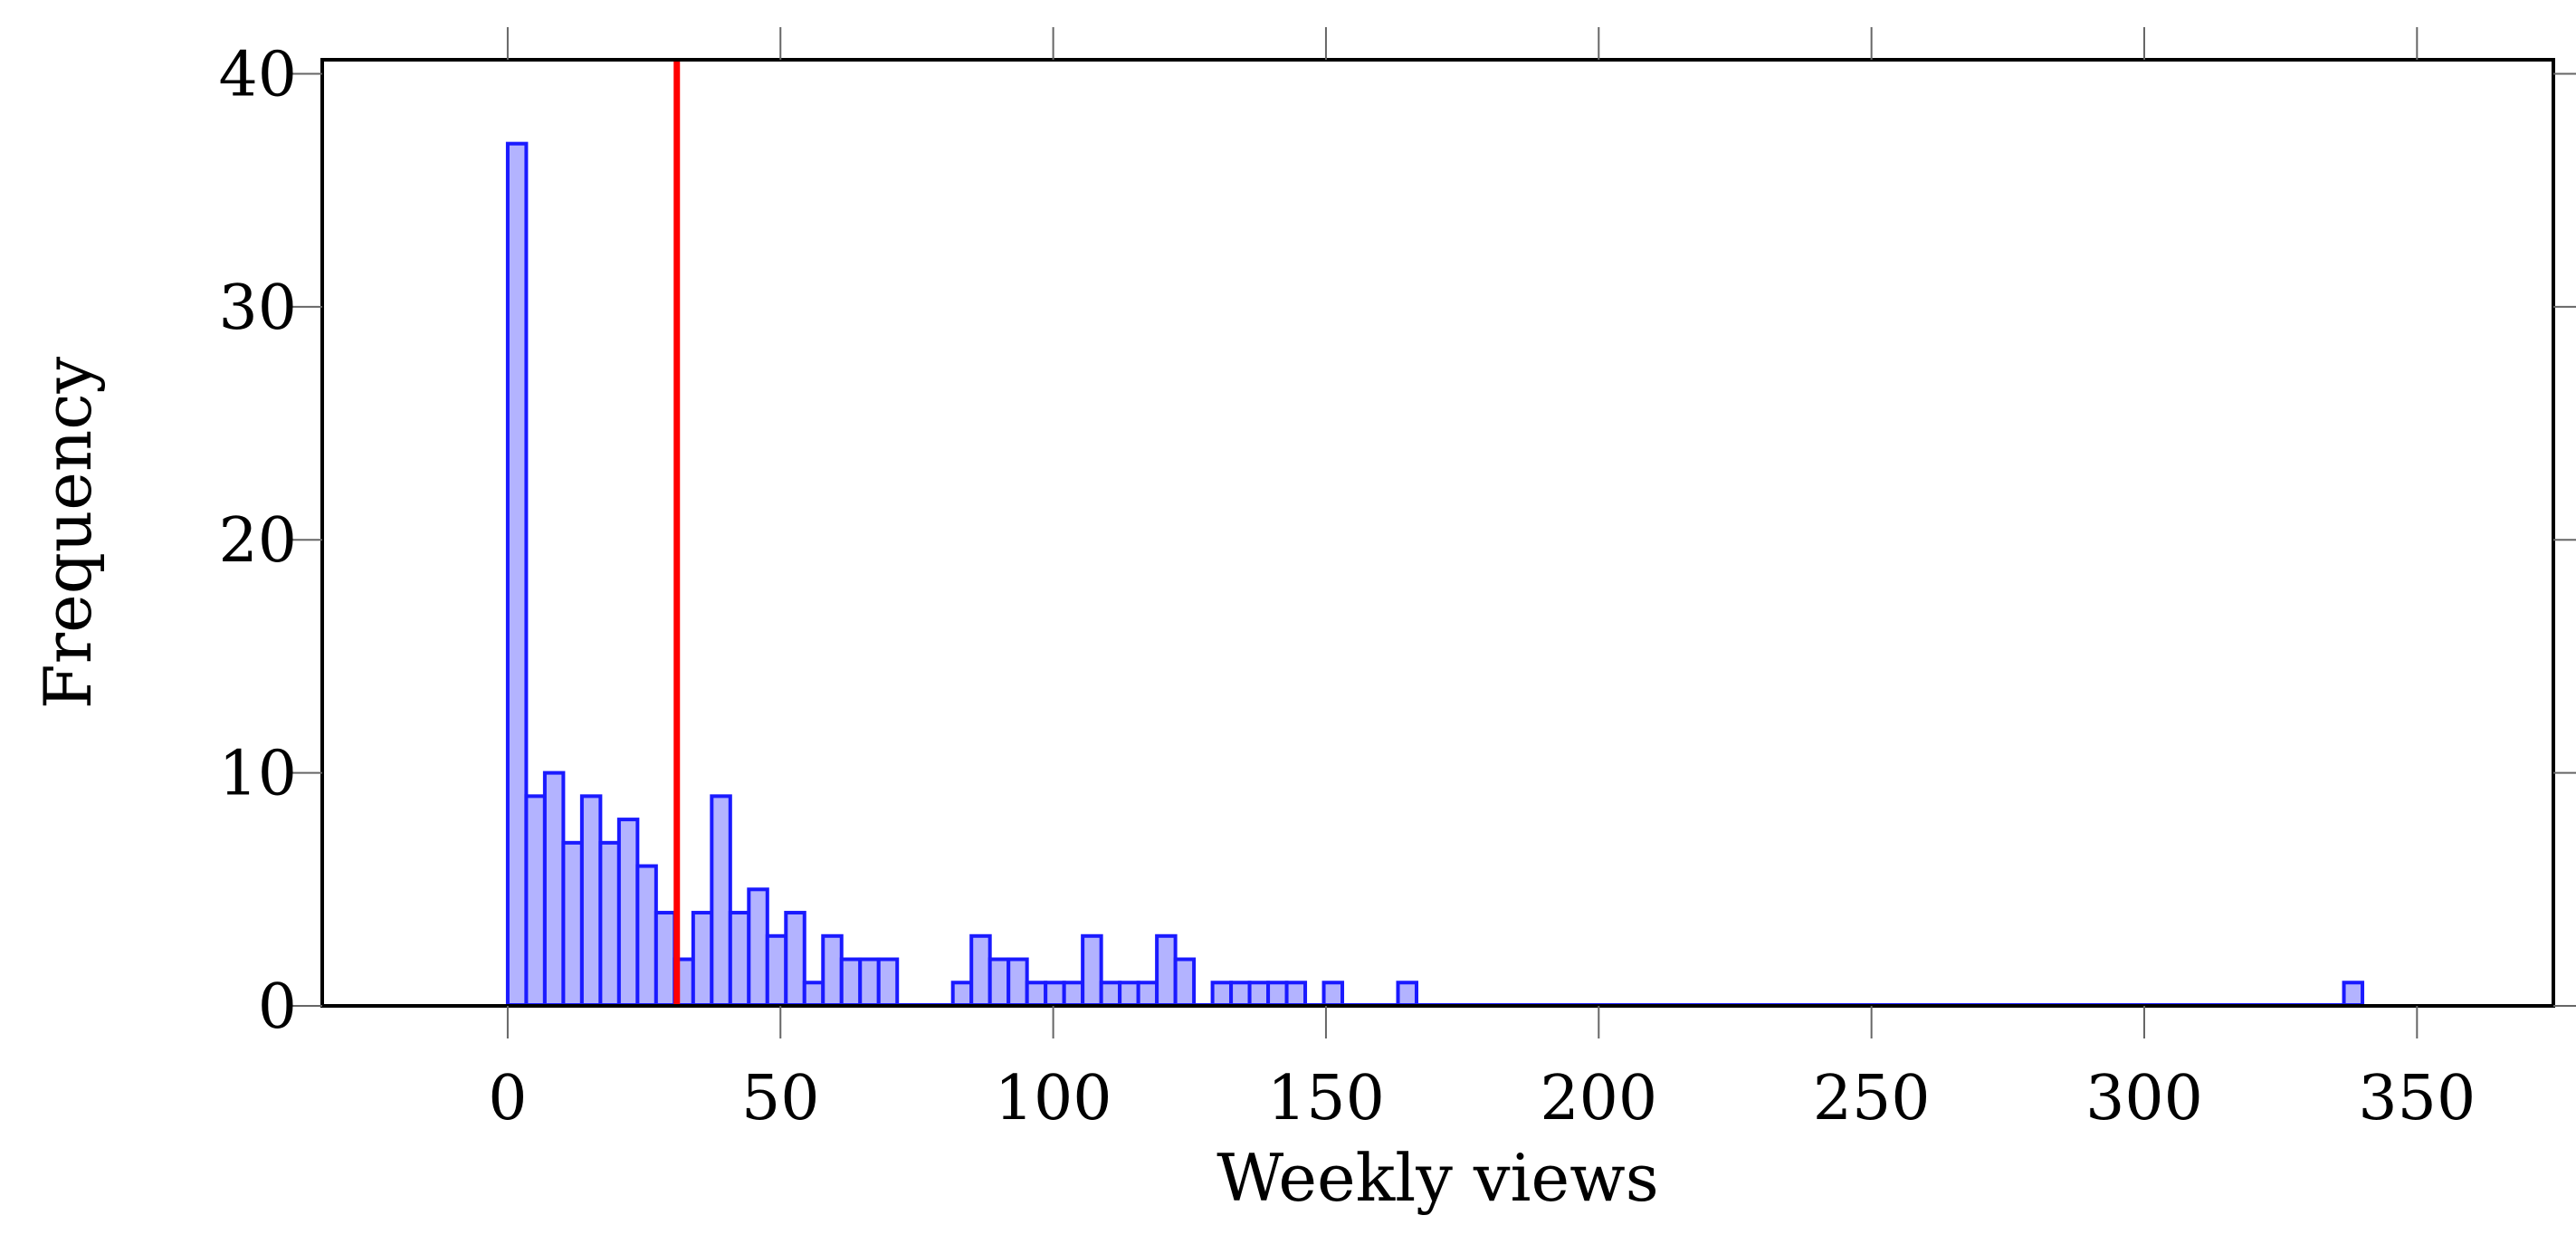  Describe the element at coordinates (1872, 1098) in the screenshot. I see `x-tick-label: 250` at that location.